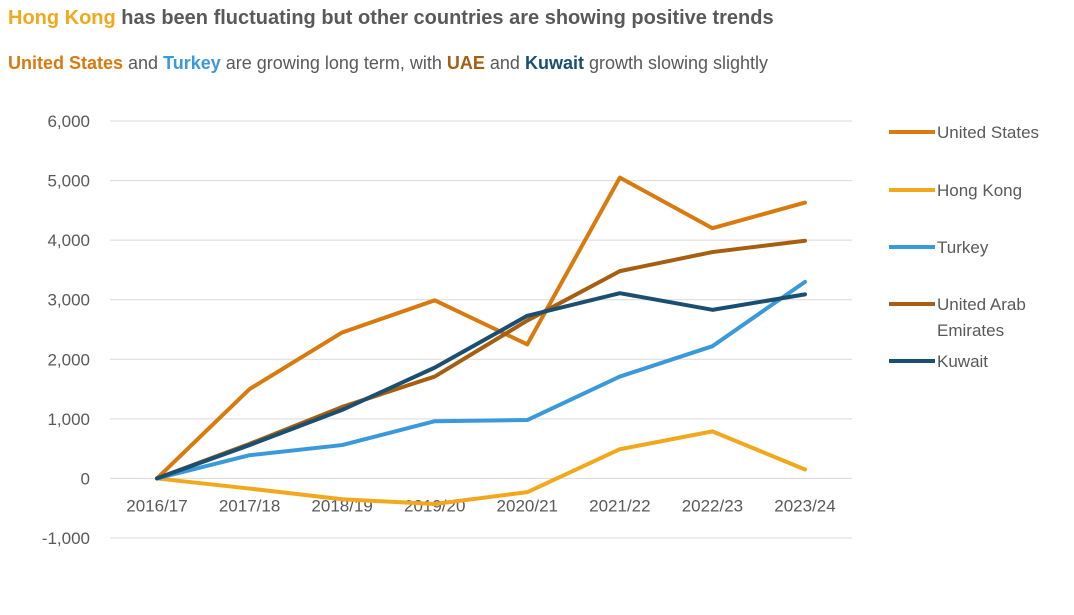 Image resolution: width=1074 pixels, height=615 pixels. What do you see at coordinates (988, 132) in the screenshot?
I see `legend-label: United States` at bounding box center [988, 132].